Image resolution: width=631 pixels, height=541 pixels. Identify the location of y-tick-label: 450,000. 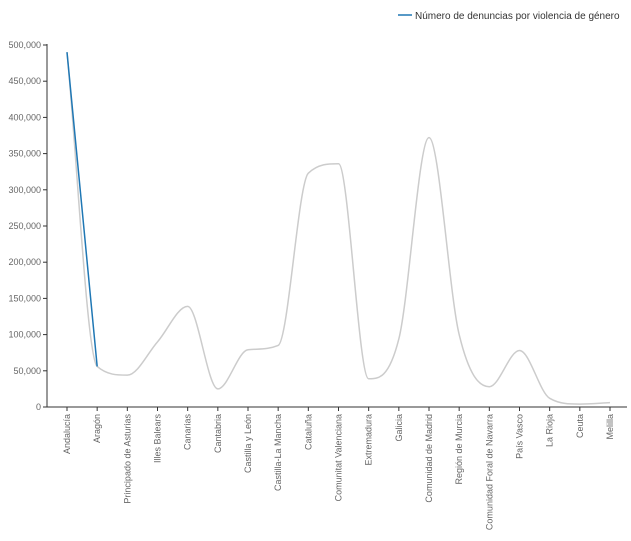
(24, 81).